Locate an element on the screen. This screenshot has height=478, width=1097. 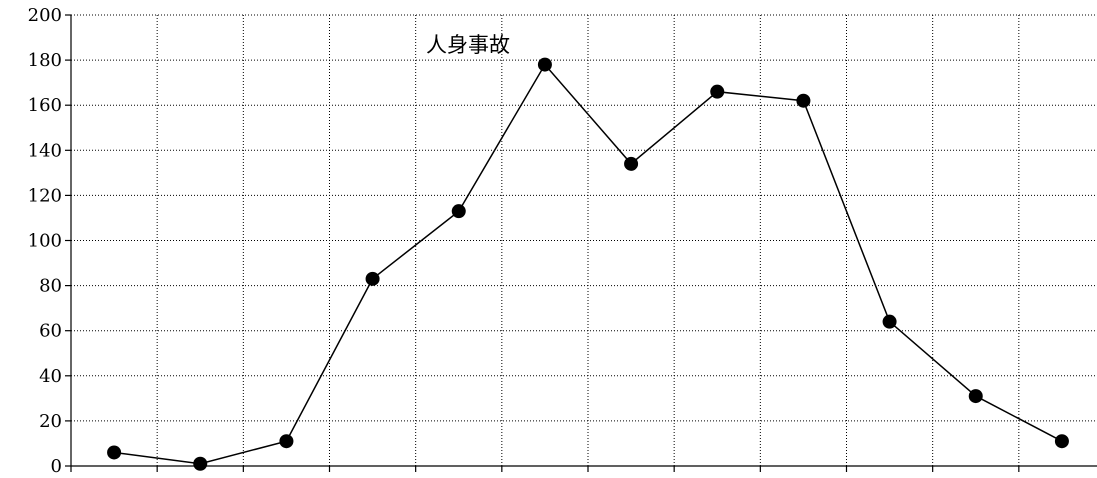
y-tick-label: 0 is located at coordinates (56, 464).